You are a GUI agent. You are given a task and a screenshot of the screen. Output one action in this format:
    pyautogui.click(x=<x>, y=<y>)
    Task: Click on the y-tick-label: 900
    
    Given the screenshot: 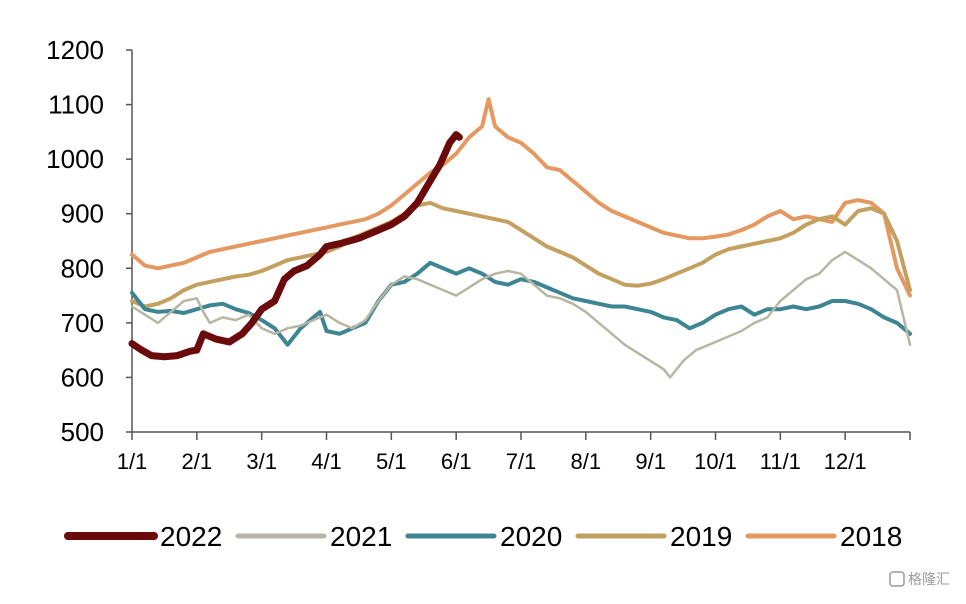 What is the action you would take?
    pyautogui.click(x=82, y=214)
    